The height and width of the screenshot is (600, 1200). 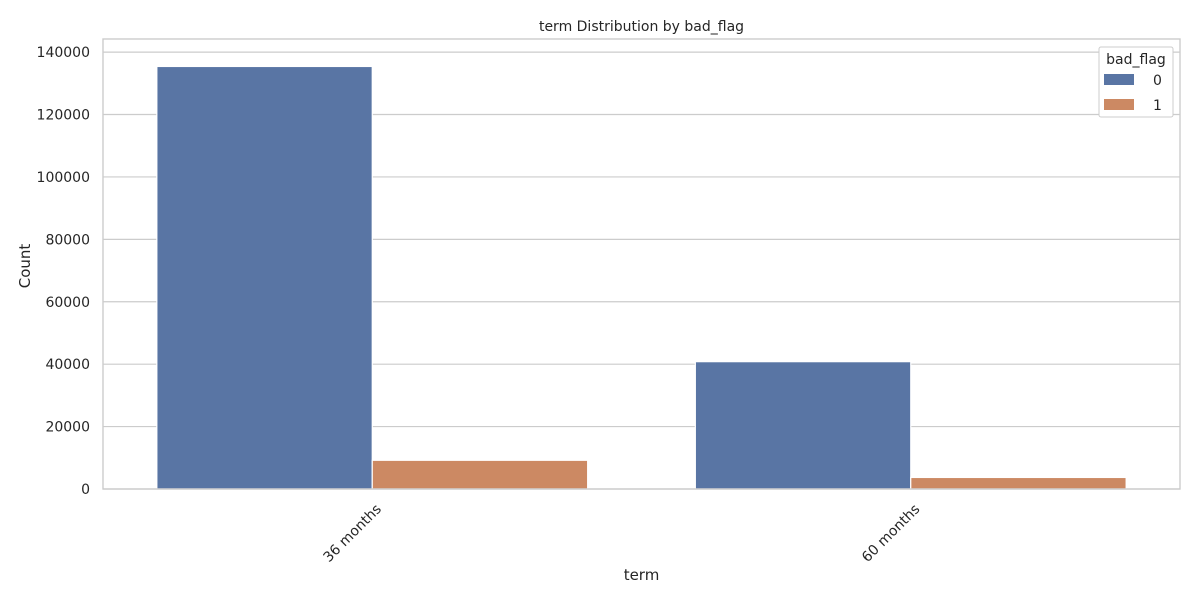 I want to click on x-tick-label: 36 months, so click(x=353, y=533).